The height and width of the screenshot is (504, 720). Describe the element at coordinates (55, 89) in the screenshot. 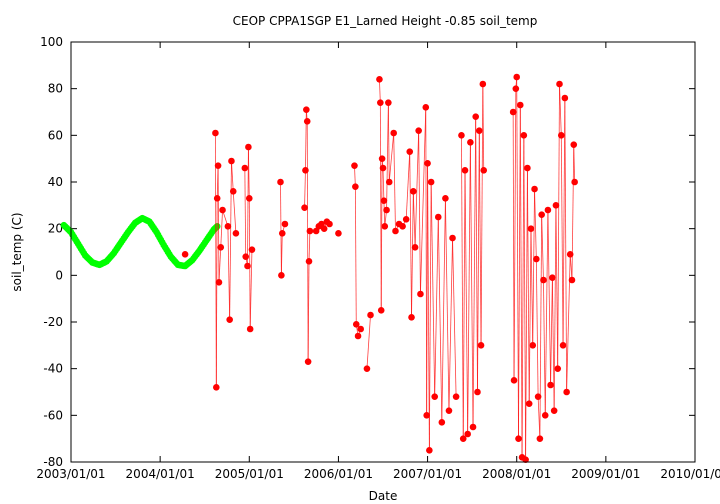

I see `y-tick-label: 80` at that location.